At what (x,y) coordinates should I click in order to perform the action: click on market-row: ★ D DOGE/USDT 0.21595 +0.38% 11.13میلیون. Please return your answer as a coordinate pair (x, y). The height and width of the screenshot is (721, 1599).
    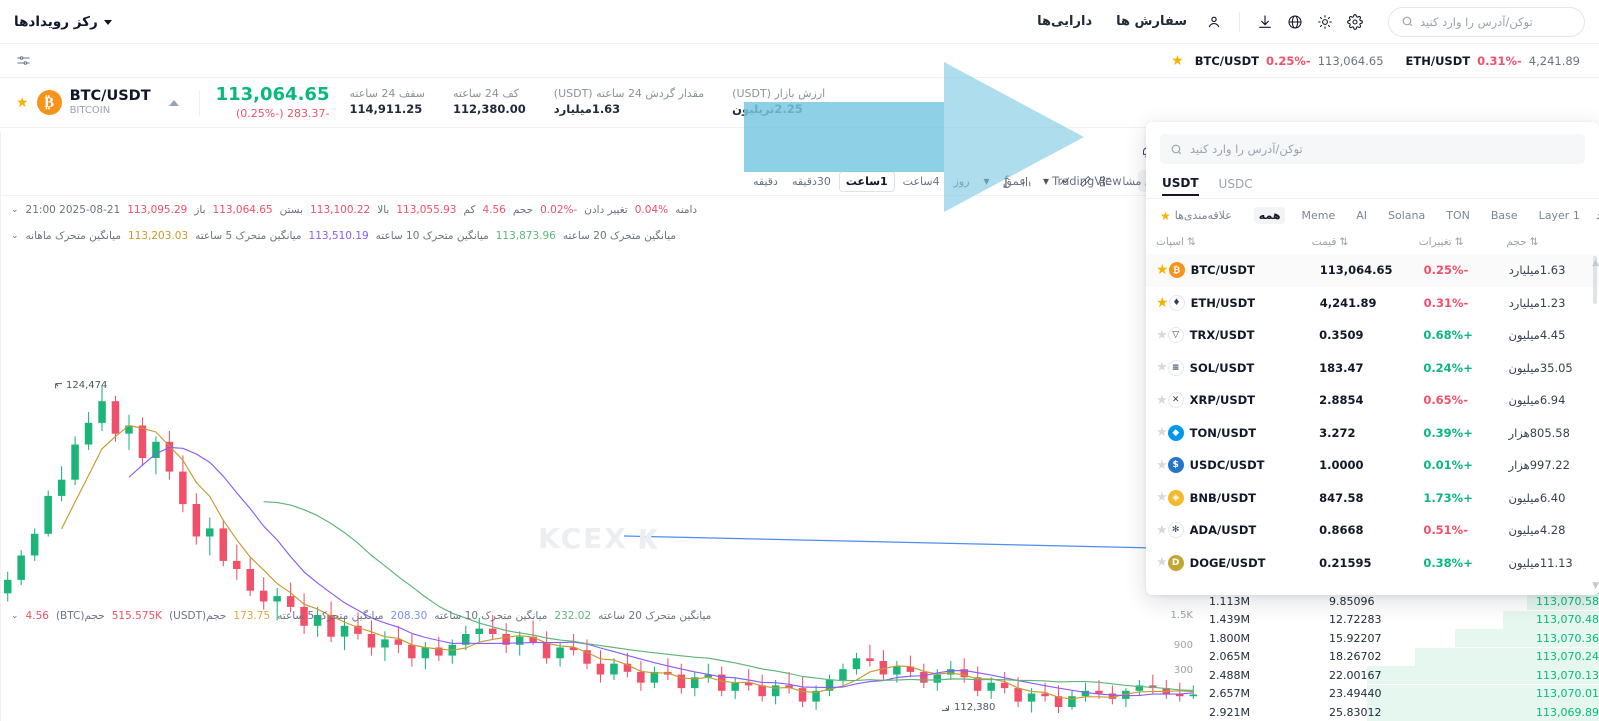
    Looking at the image, I should click on (1372, 563).